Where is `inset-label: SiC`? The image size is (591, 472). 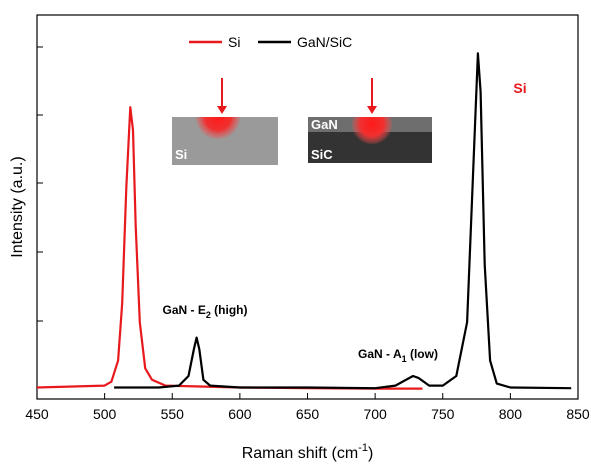 inset-label: SiC is located at coordinates (322, 154).